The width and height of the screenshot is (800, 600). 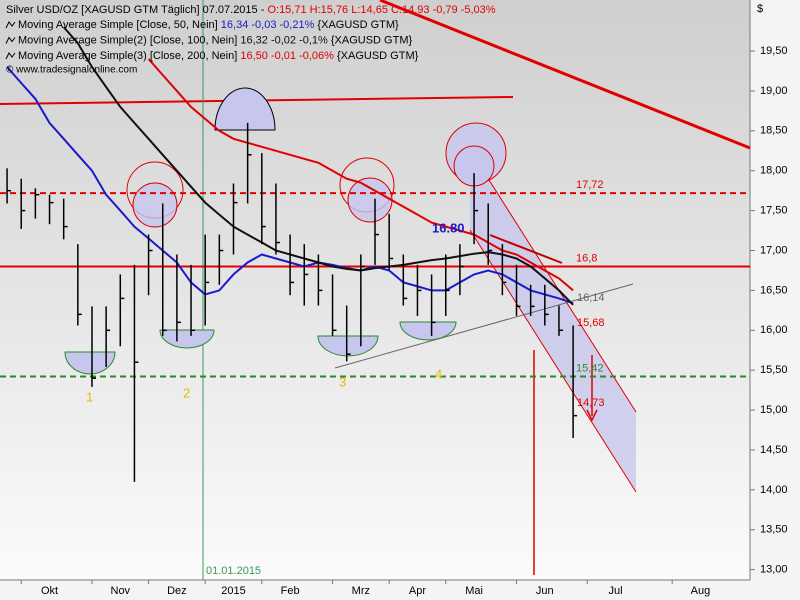 What do you see at coordinates (287, 56) in the screenshot?
I see `legend-text: 16,50 -0,01 -0,06%` at bounding box center [287, 56].